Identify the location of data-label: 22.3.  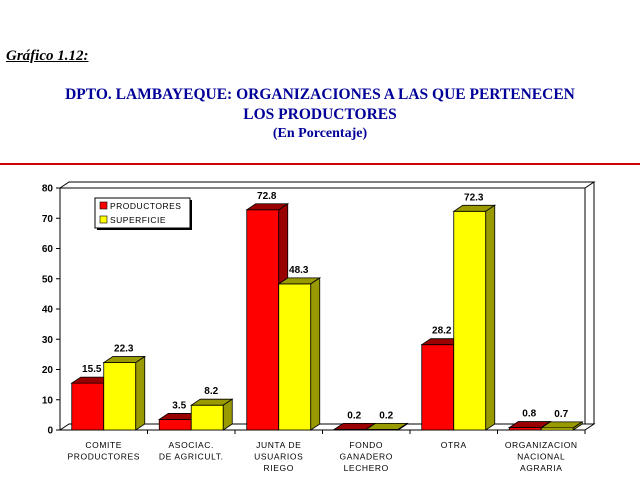
(124, 349).